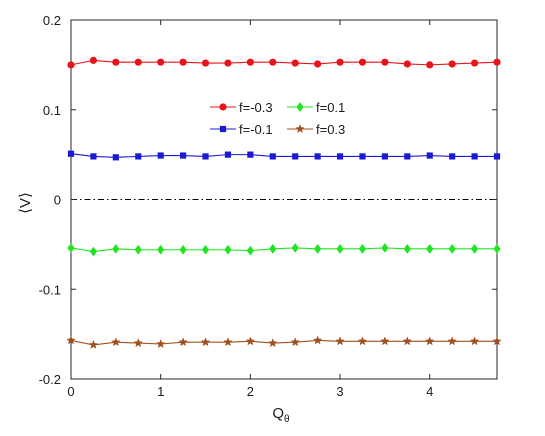  What do you see at coordinates (250, 391) in the screenshot?
I see `x-tick-label: 2` at bounding box center [250, 391].